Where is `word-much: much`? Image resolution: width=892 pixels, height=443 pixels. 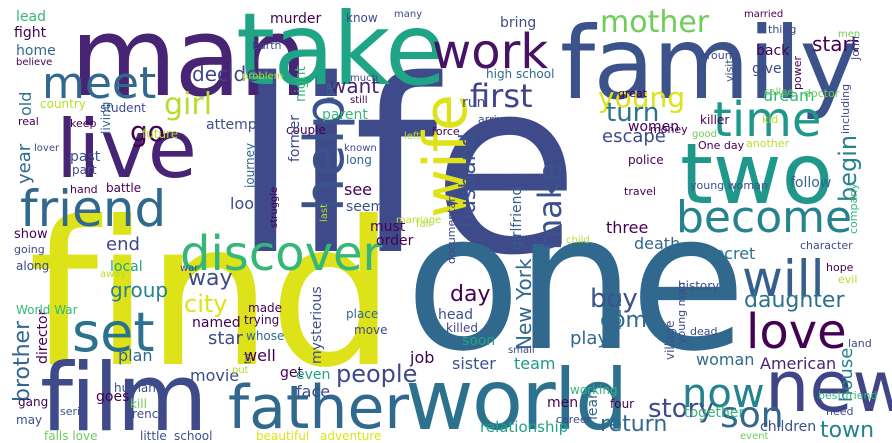
word-much: much is located at coordinates (364, 78).